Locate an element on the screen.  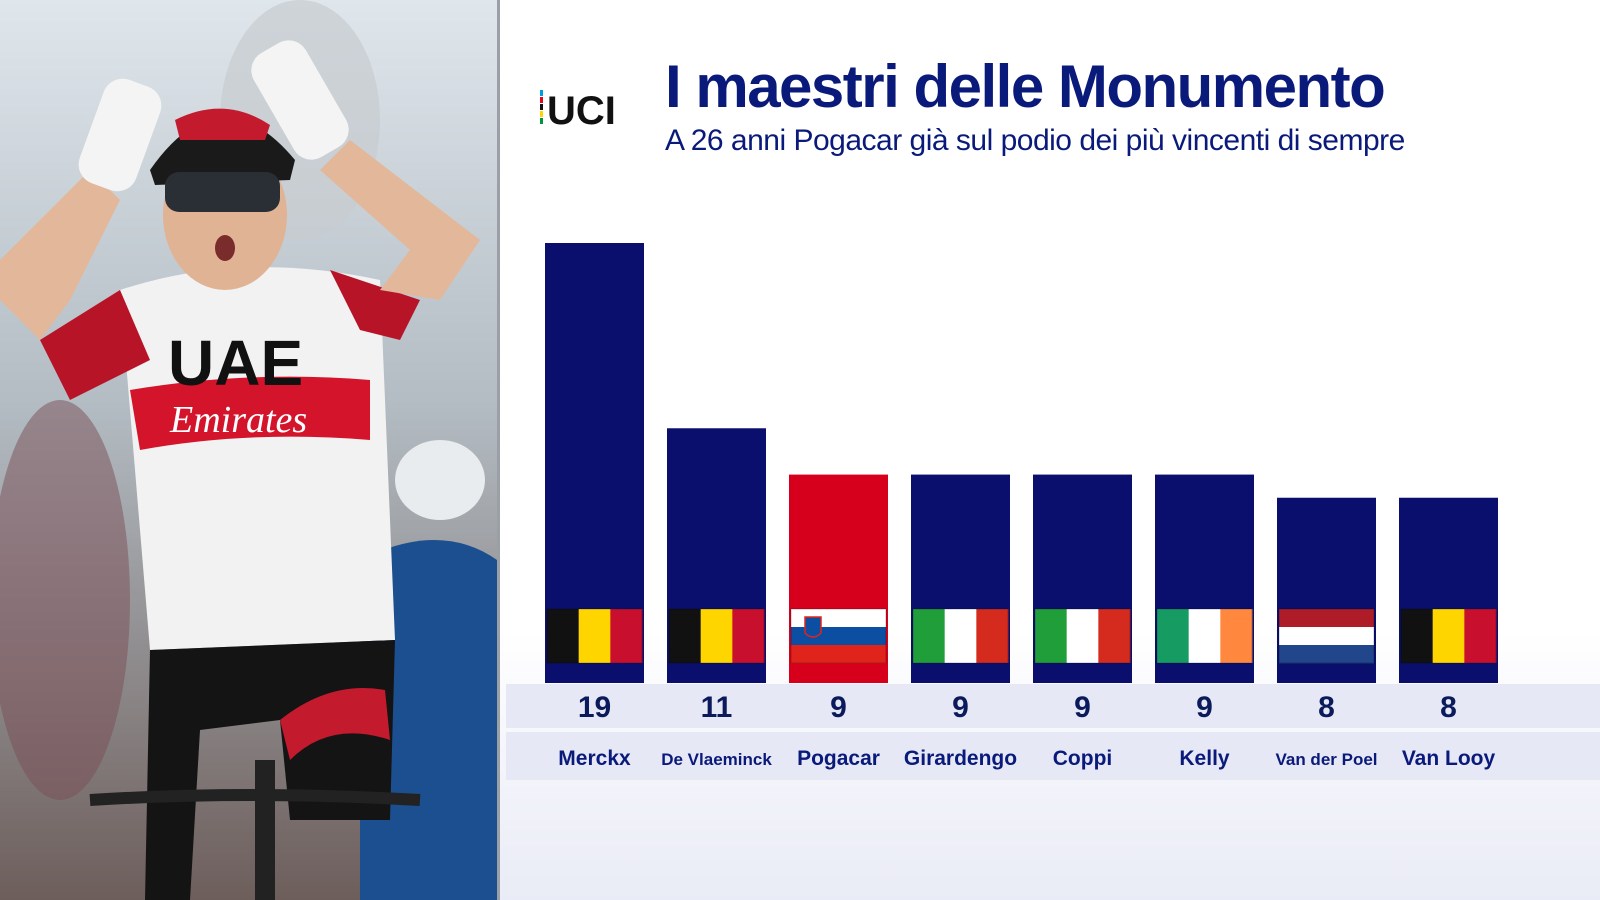
label-band is located at coordinates (1053, 756).